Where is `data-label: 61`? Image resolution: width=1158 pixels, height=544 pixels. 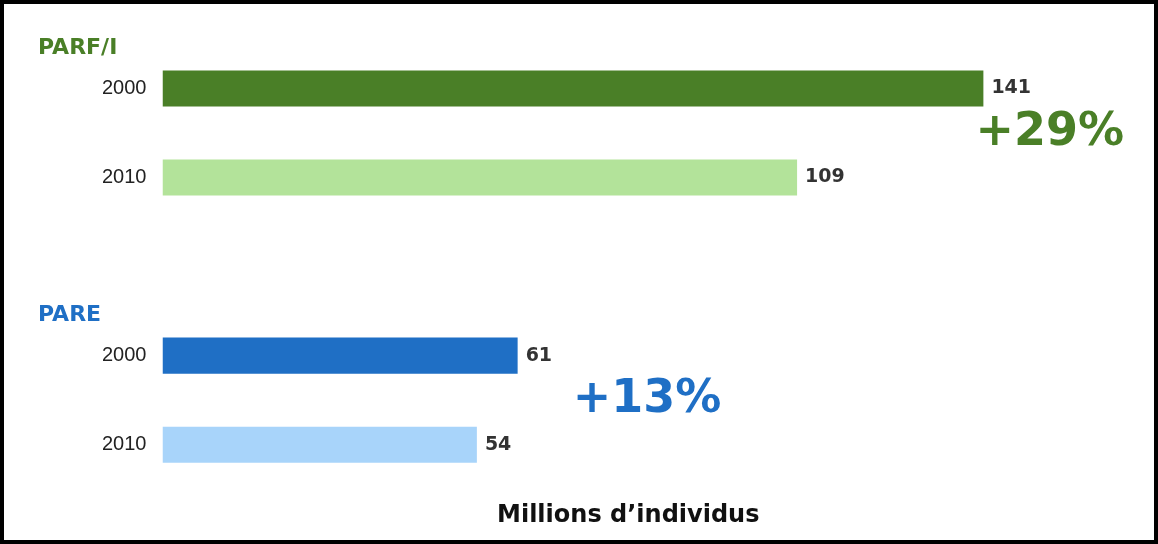
data-label: 61 is located at coordinates (539, 353).